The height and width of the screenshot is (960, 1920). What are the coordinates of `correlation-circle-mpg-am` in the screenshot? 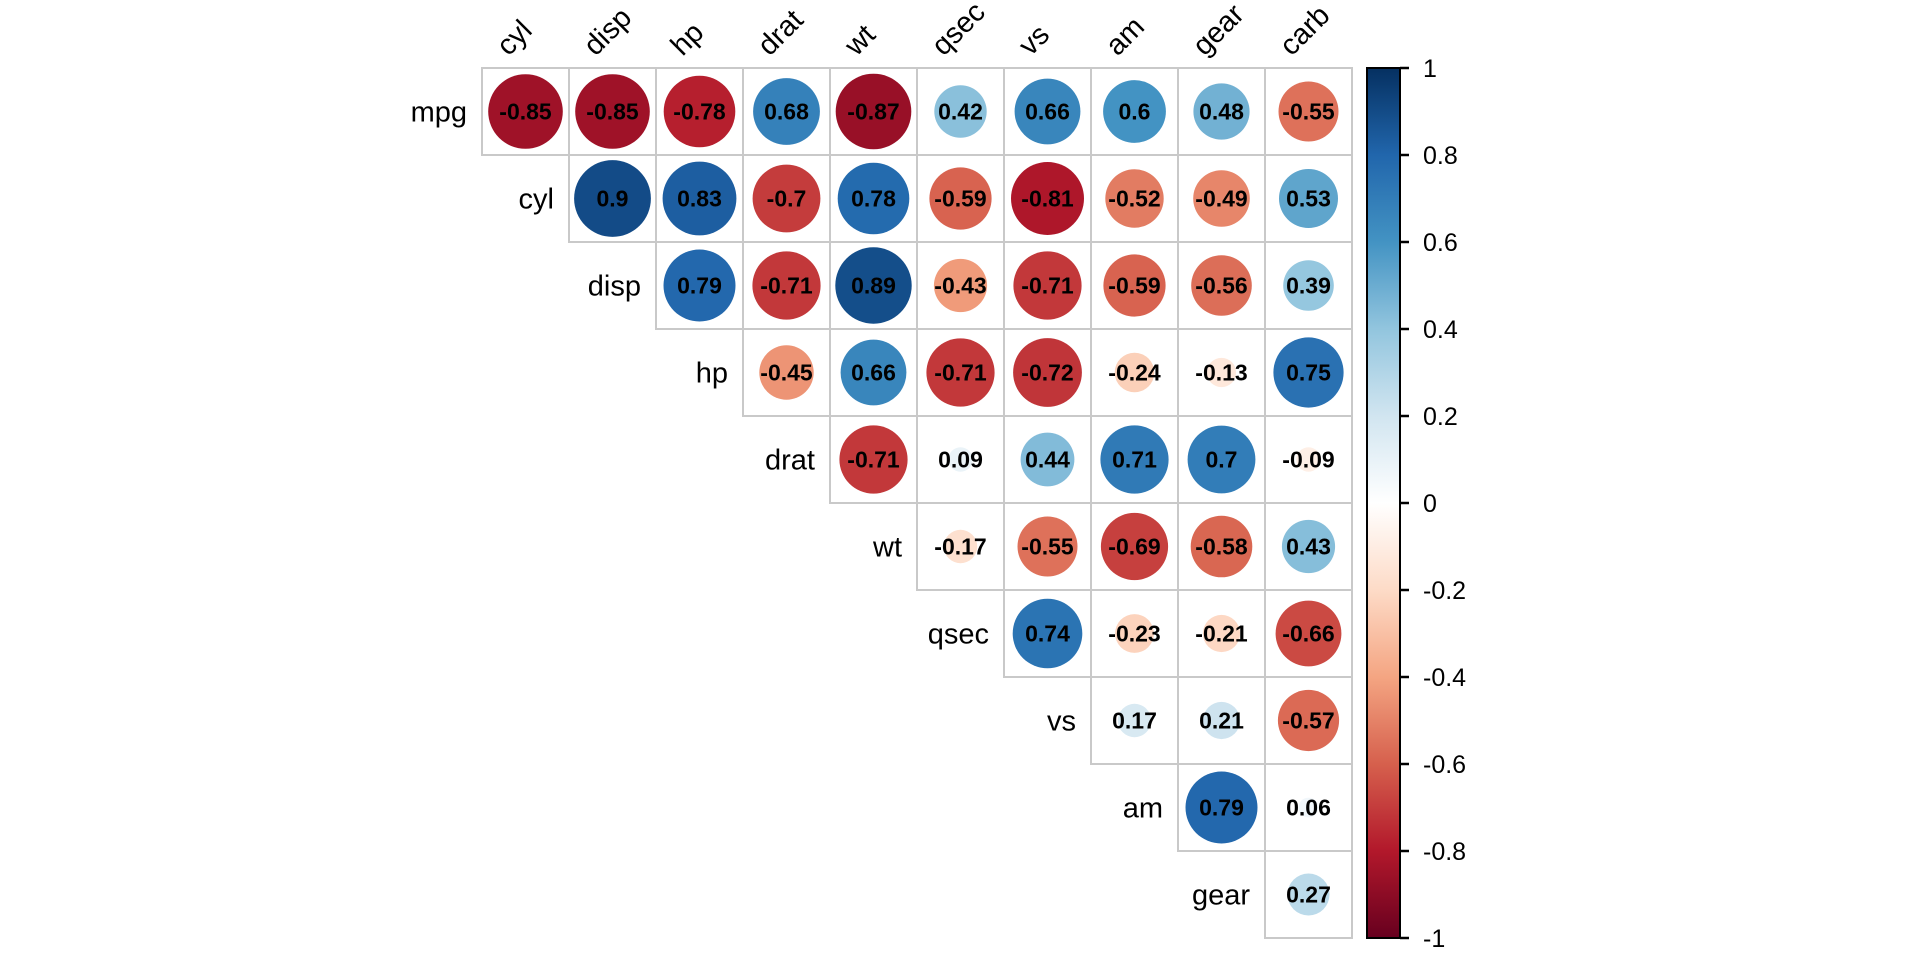 It's located at (1134, 111).